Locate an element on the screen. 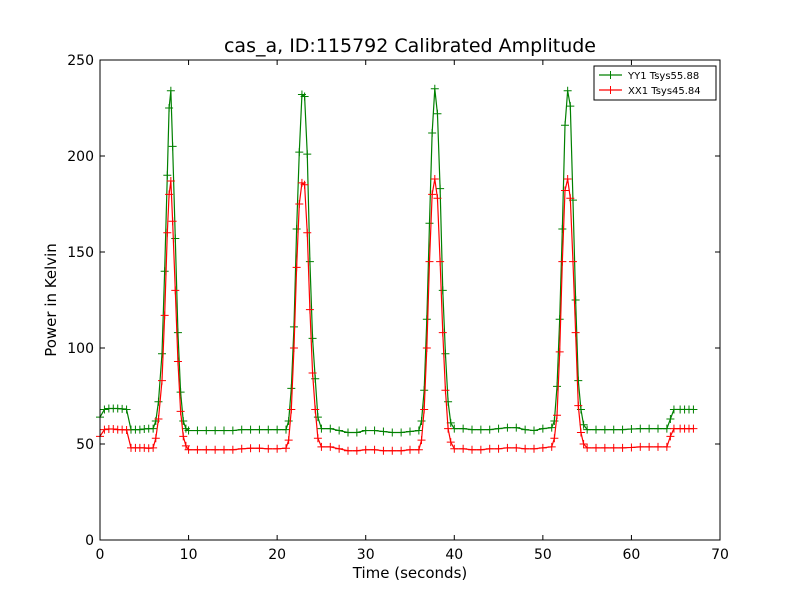 The image size is (800, 600). legend: YY1 Tsys55.88 XX1 Tsys45.84 is located at coordinates (655, 83).